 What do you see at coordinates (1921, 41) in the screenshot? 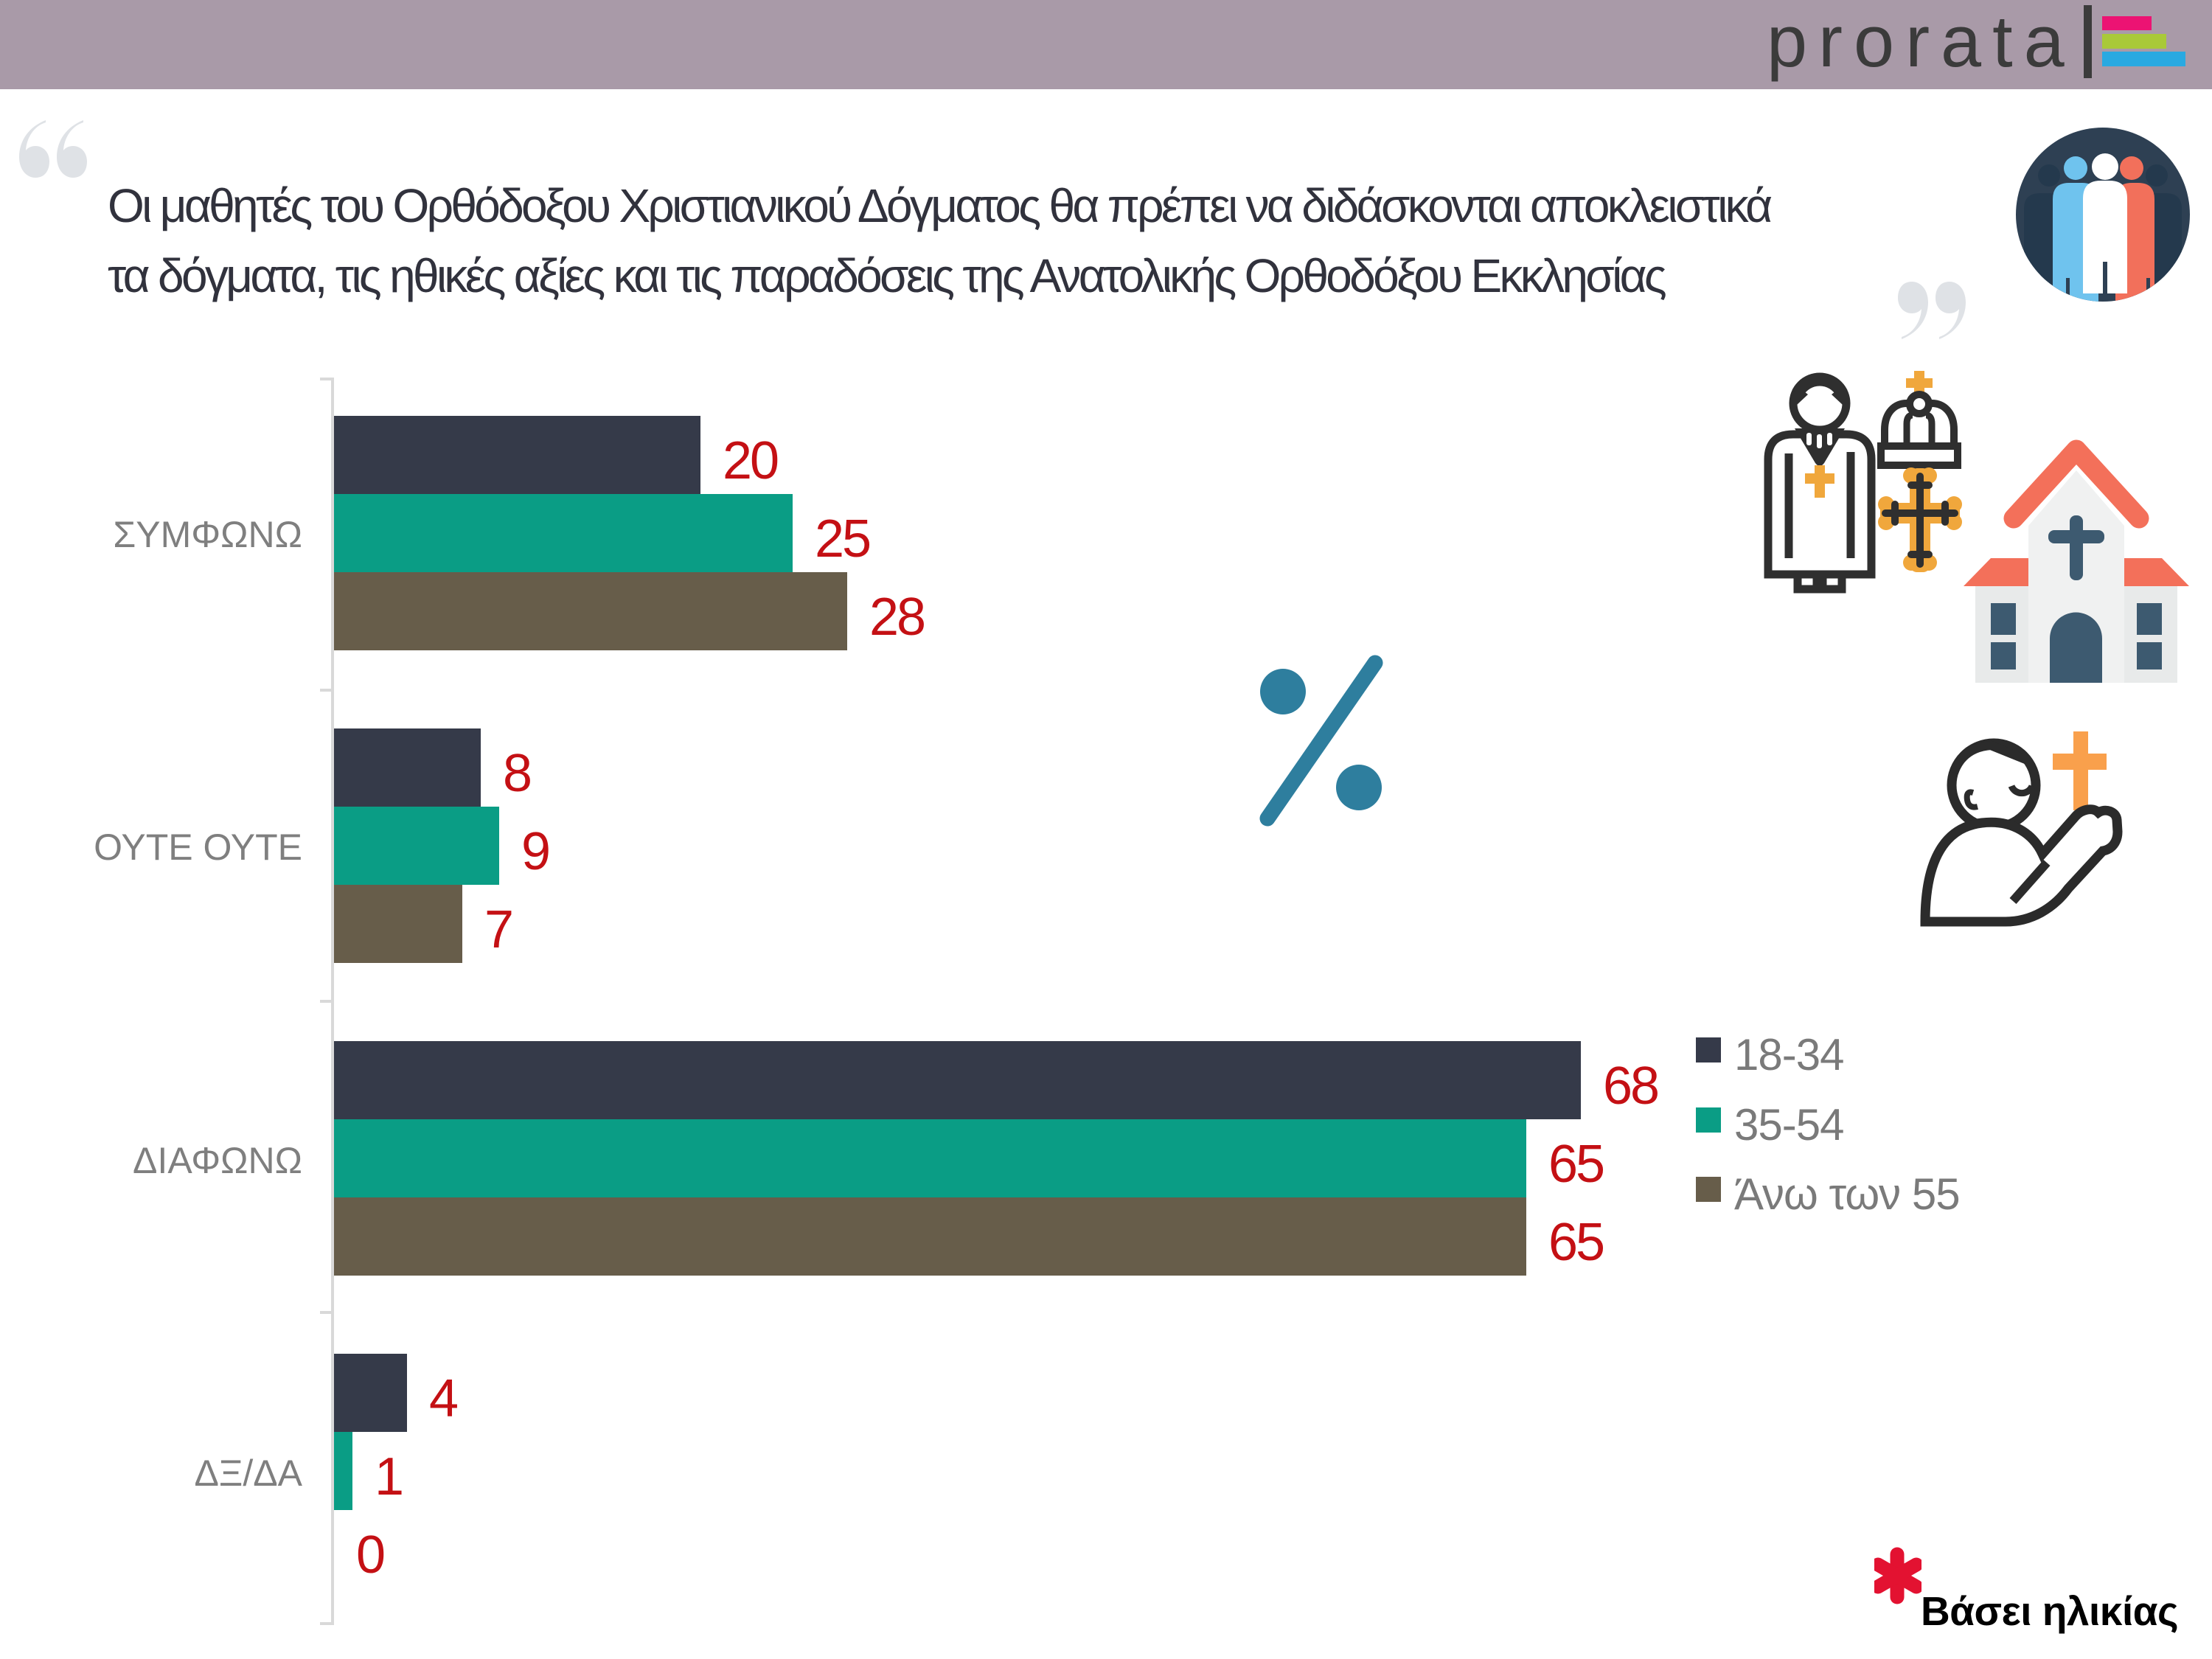
I see `svg-text: prorata` at bounding box center [1921, 41].